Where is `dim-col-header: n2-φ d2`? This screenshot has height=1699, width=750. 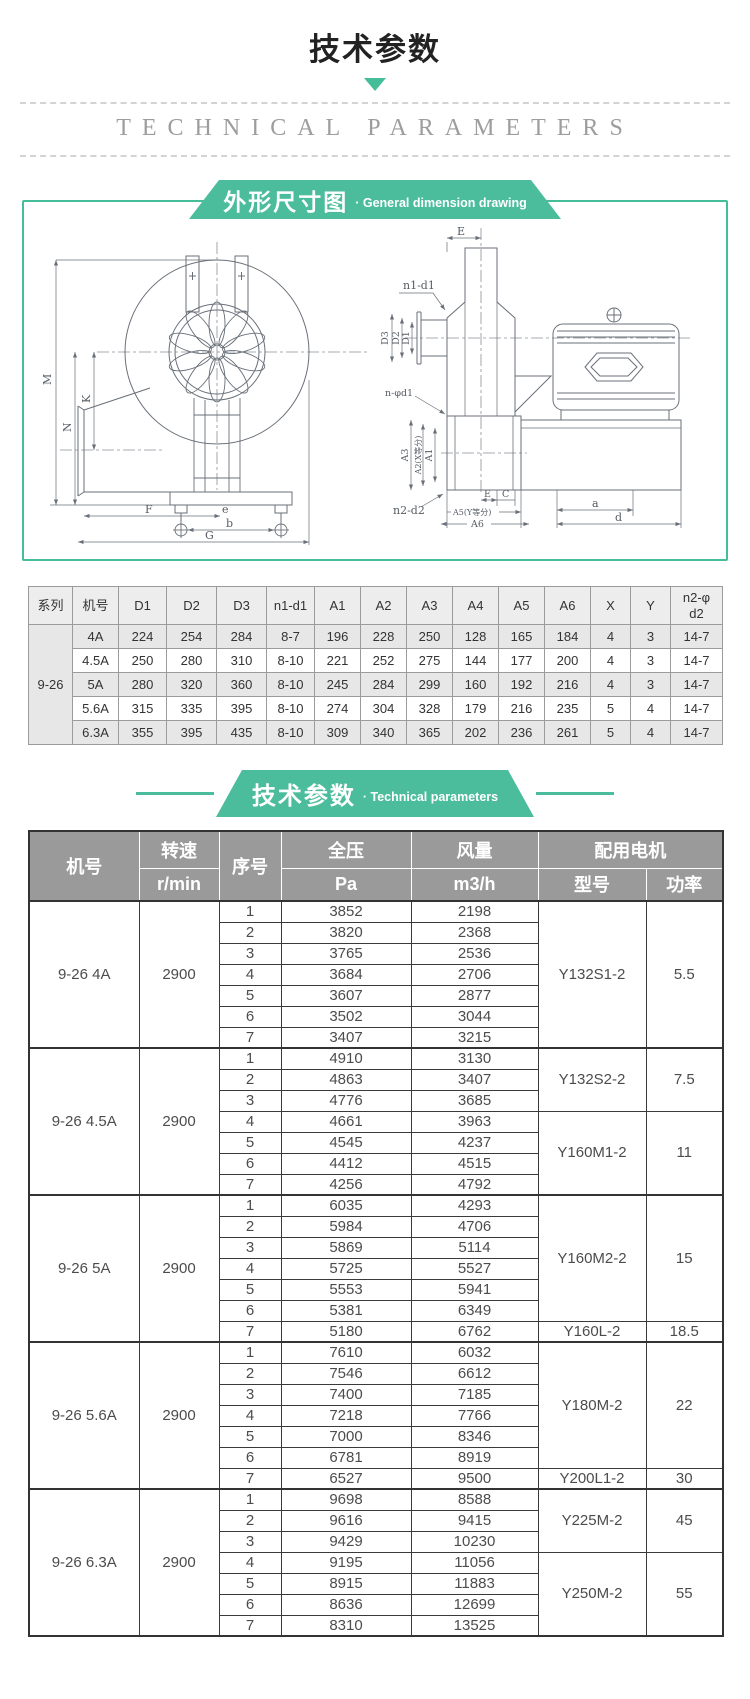 dim-col-header: n2-φ d2 is located at coordinates (696, 605).